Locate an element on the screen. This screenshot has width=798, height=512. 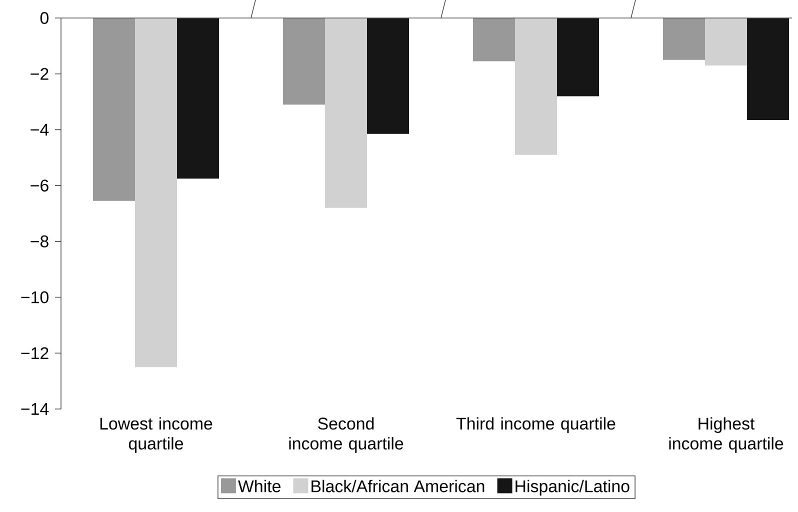
legend-label: Black/African American is located at coordinates (398, 486).